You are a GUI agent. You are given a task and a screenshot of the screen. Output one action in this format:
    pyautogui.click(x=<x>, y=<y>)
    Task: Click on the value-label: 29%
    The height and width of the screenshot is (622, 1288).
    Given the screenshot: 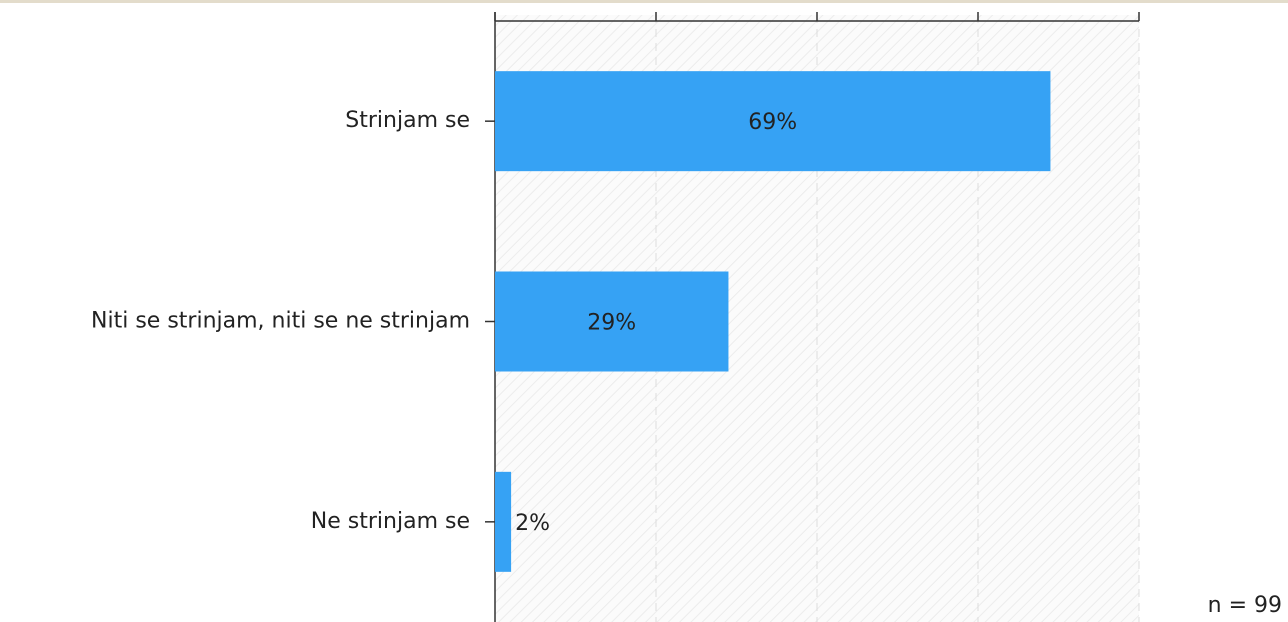 What is the action you would take?
    pyautogui.click(x=611, y=323)
    